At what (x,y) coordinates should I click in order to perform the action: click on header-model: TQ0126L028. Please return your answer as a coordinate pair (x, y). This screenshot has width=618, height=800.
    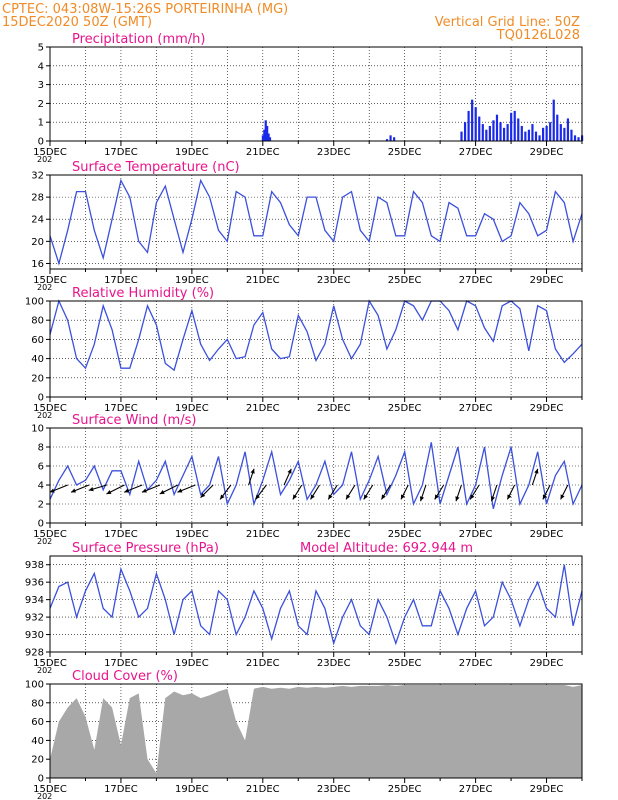
    Looking at the image, I should click on (538, 35).